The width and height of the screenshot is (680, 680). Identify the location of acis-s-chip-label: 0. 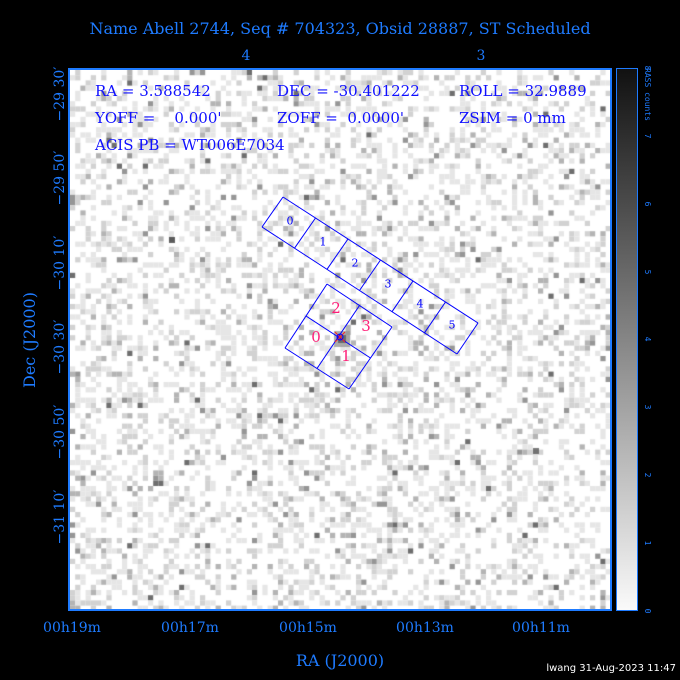
(290, 221).